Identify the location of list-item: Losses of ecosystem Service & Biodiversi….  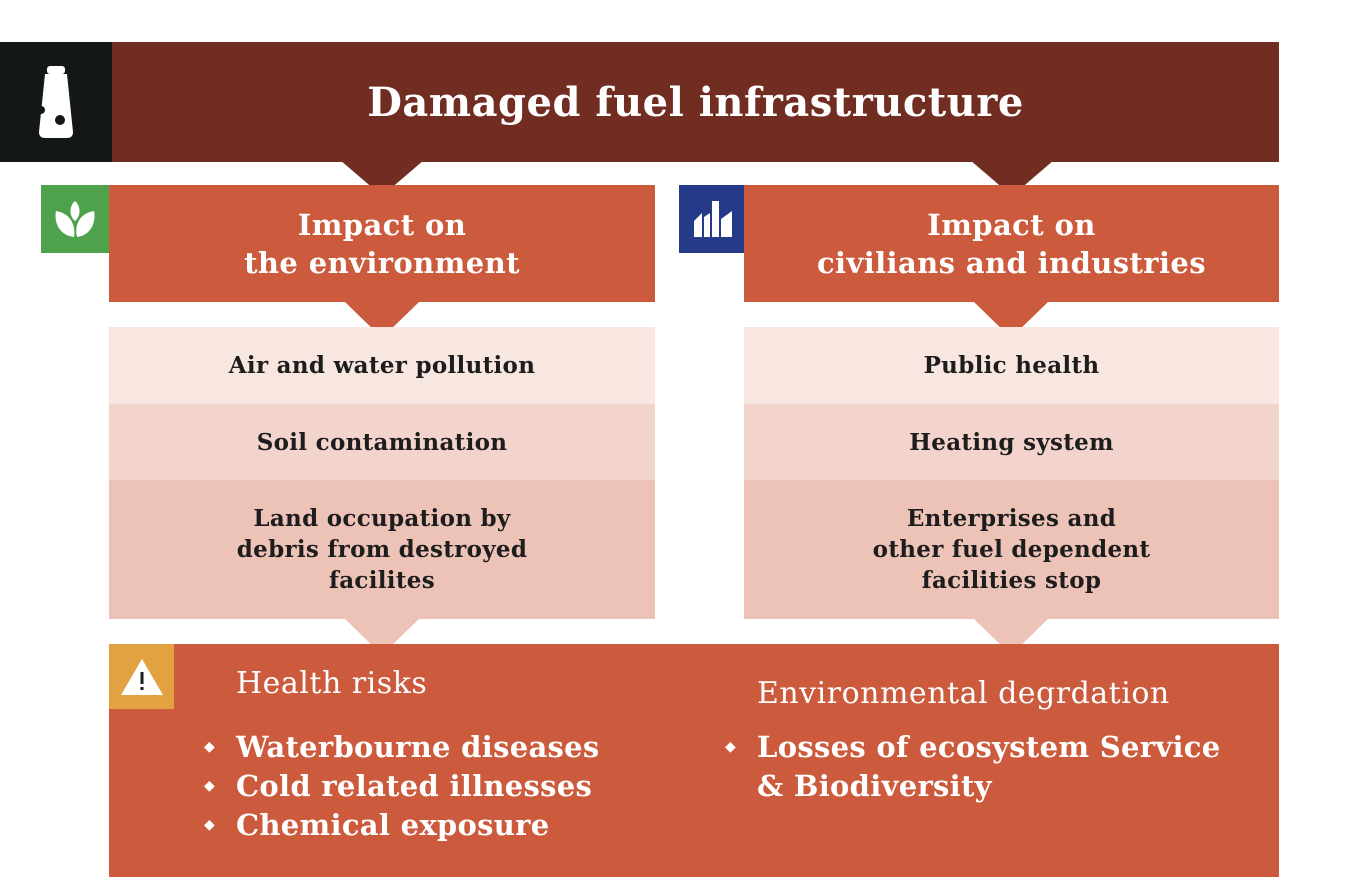
(995, 767).